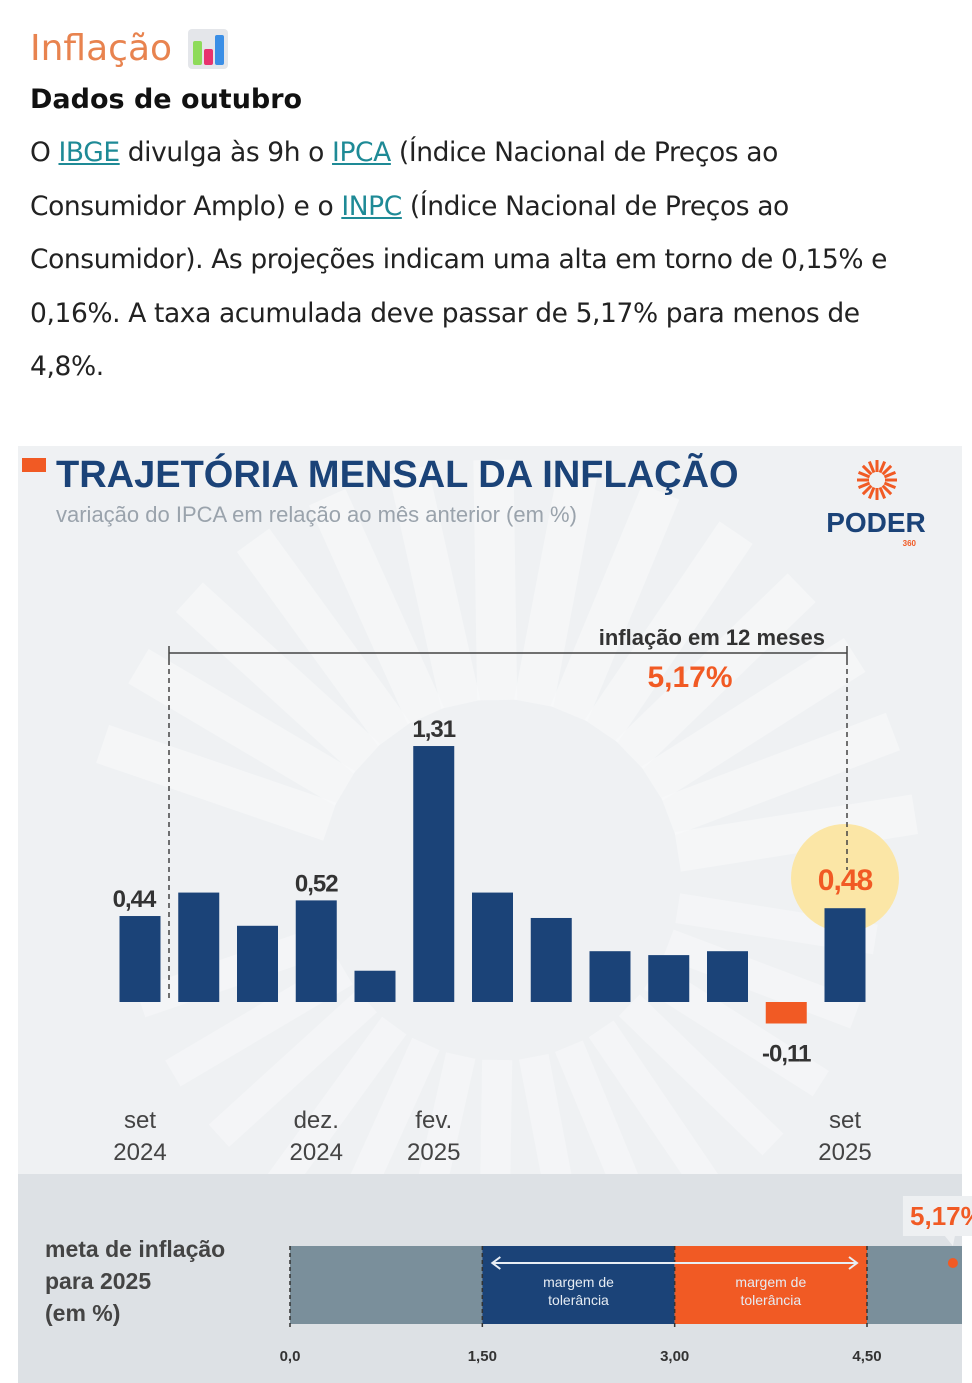 This screenshot has height=1383, width=972. I want to click on bar-abr-2025, so click(551, 959).